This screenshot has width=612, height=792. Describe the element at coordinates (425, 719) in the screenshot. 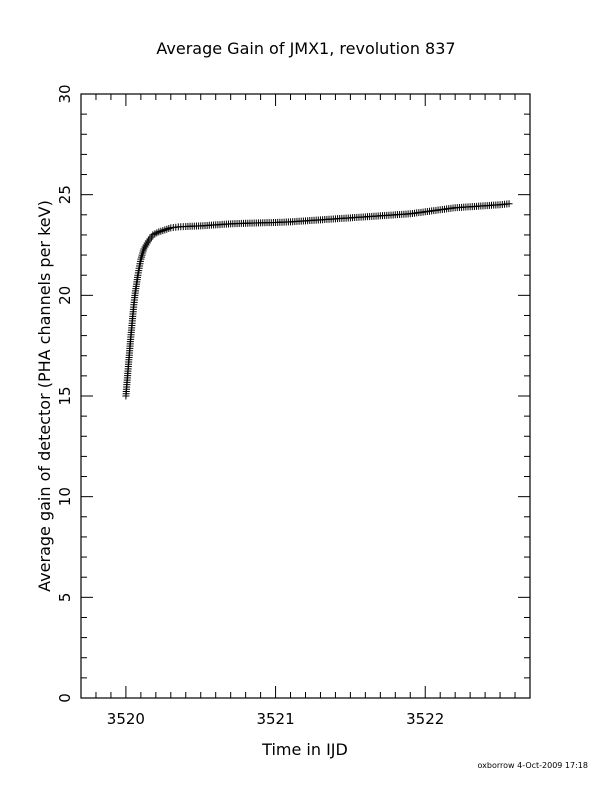

I see `x-tick-label: 3522` at that location.